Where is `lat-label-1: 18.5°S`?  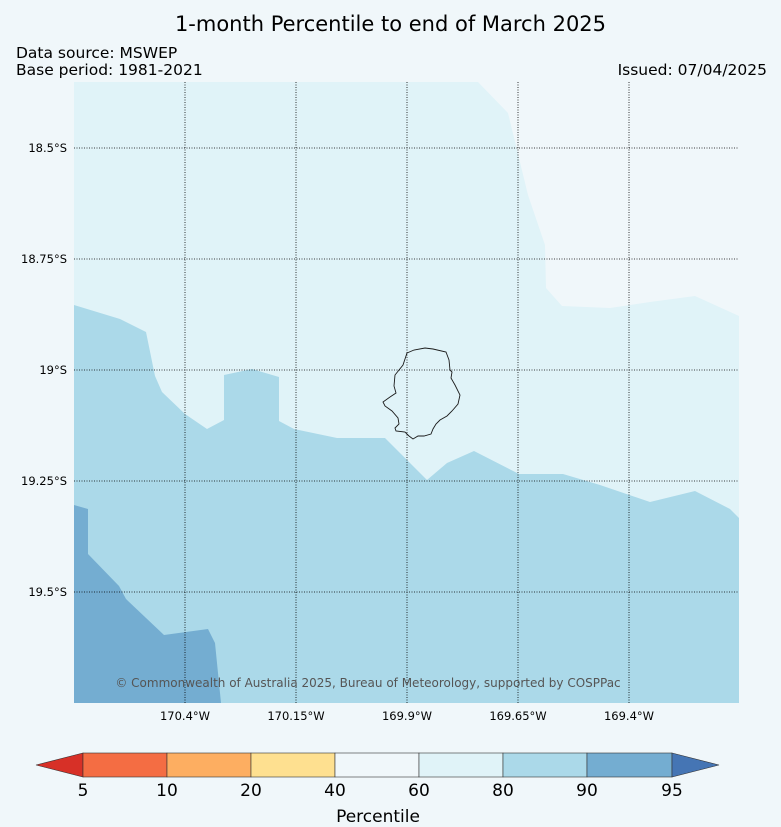
lat-label-1: 18.5°S is located at coordinates (47, 148).